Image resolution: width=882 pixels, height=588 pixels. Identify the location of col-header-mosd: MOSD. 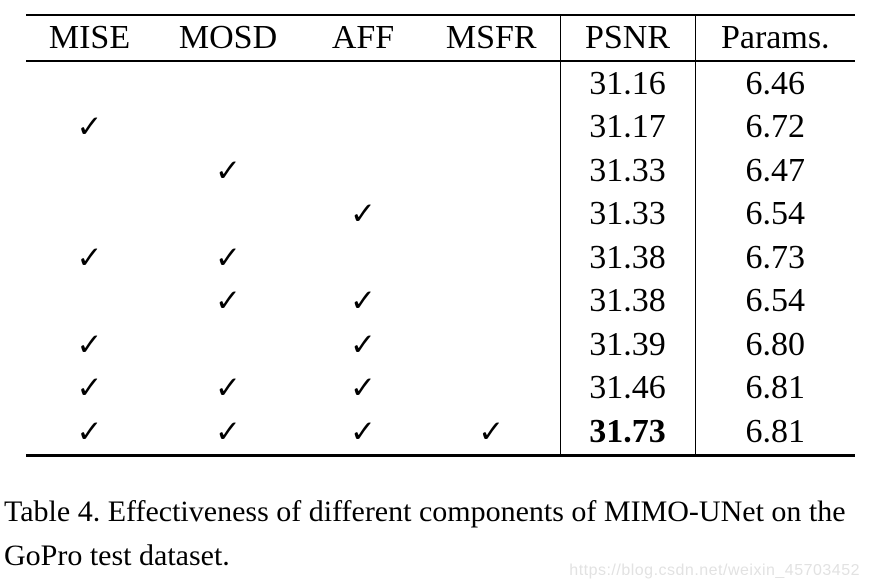
(228, 38).